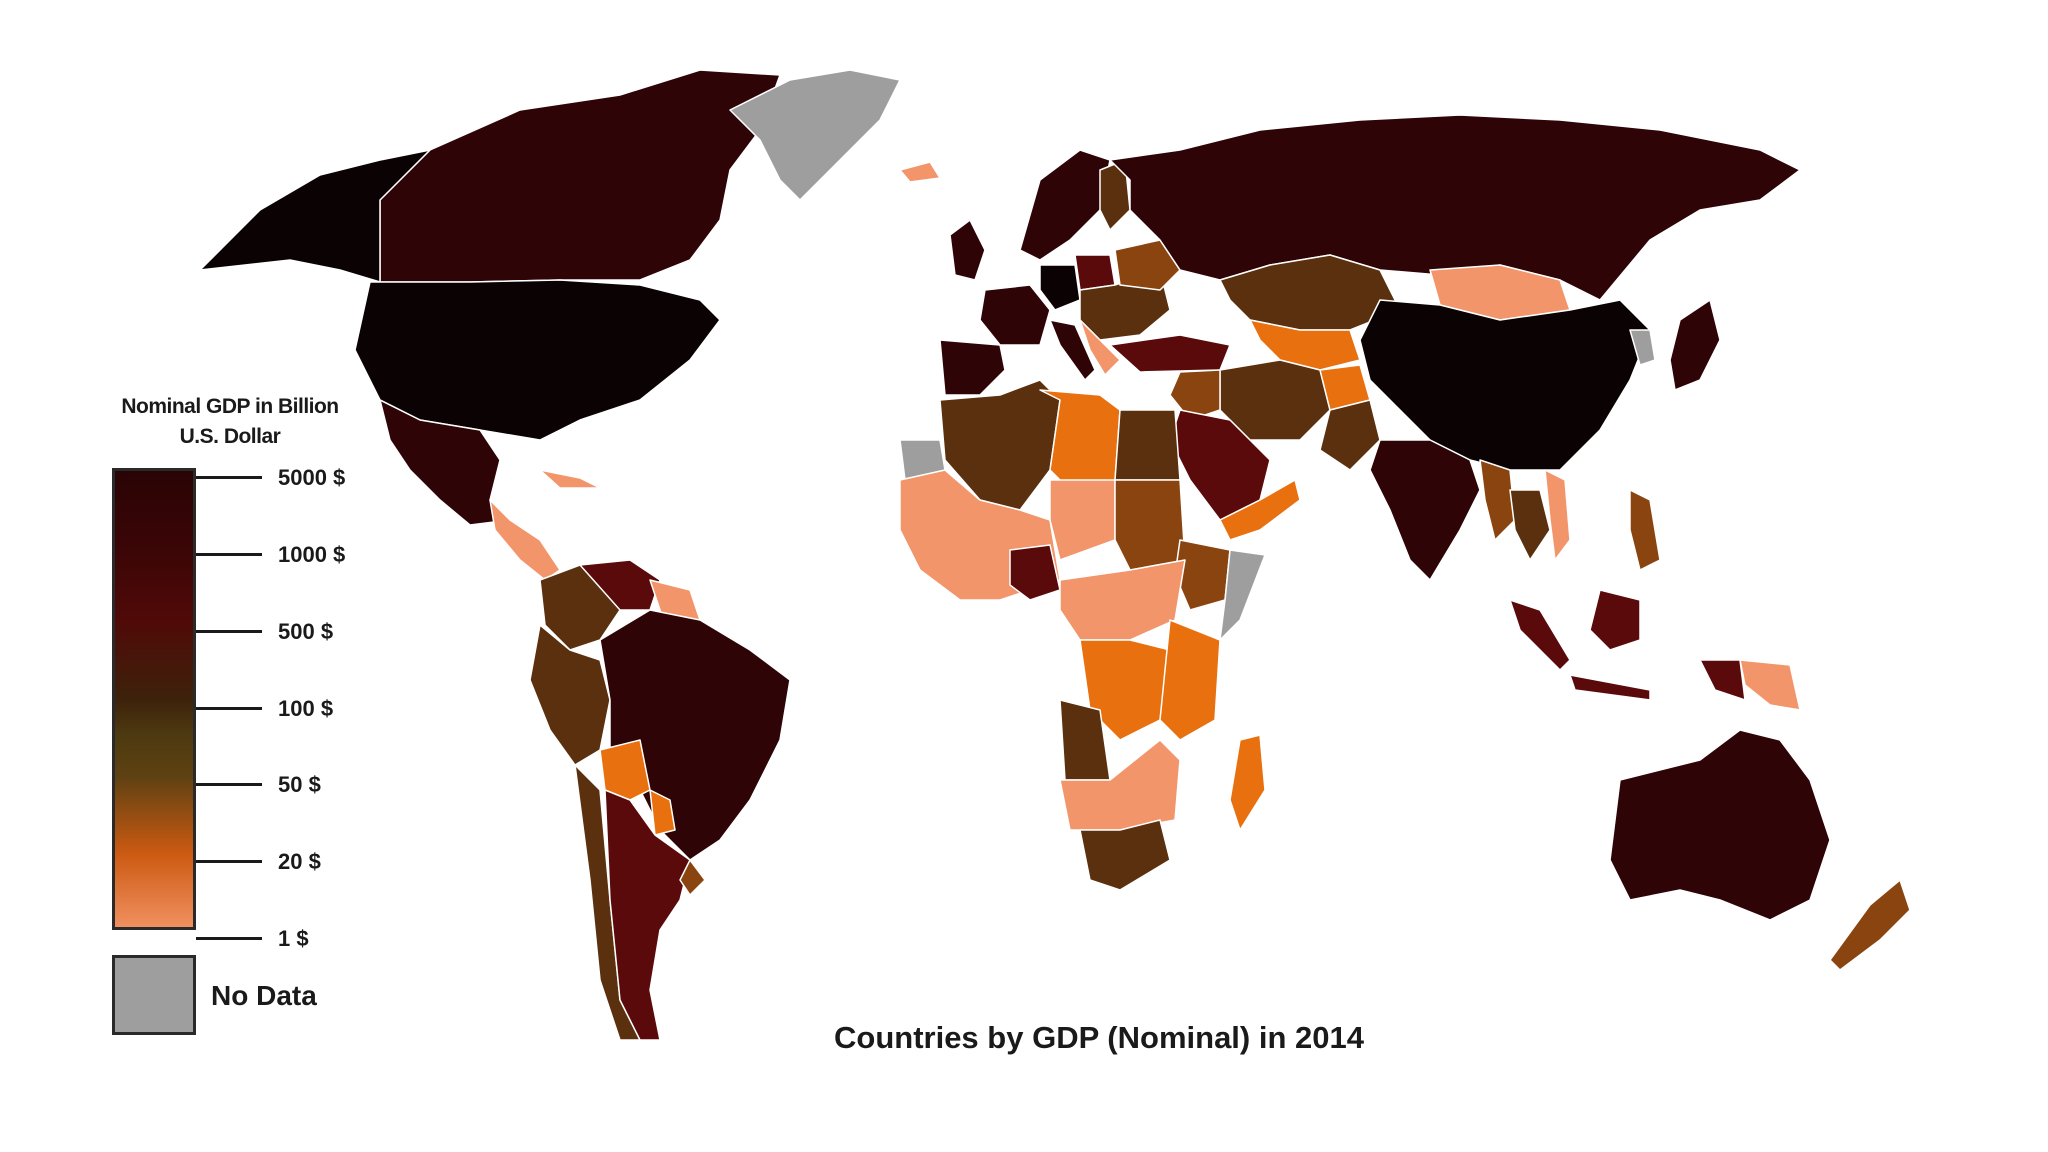 The width and height of the screenshot is (2048, 1152). I want to click on legend-color-bar, so click(154, 699).